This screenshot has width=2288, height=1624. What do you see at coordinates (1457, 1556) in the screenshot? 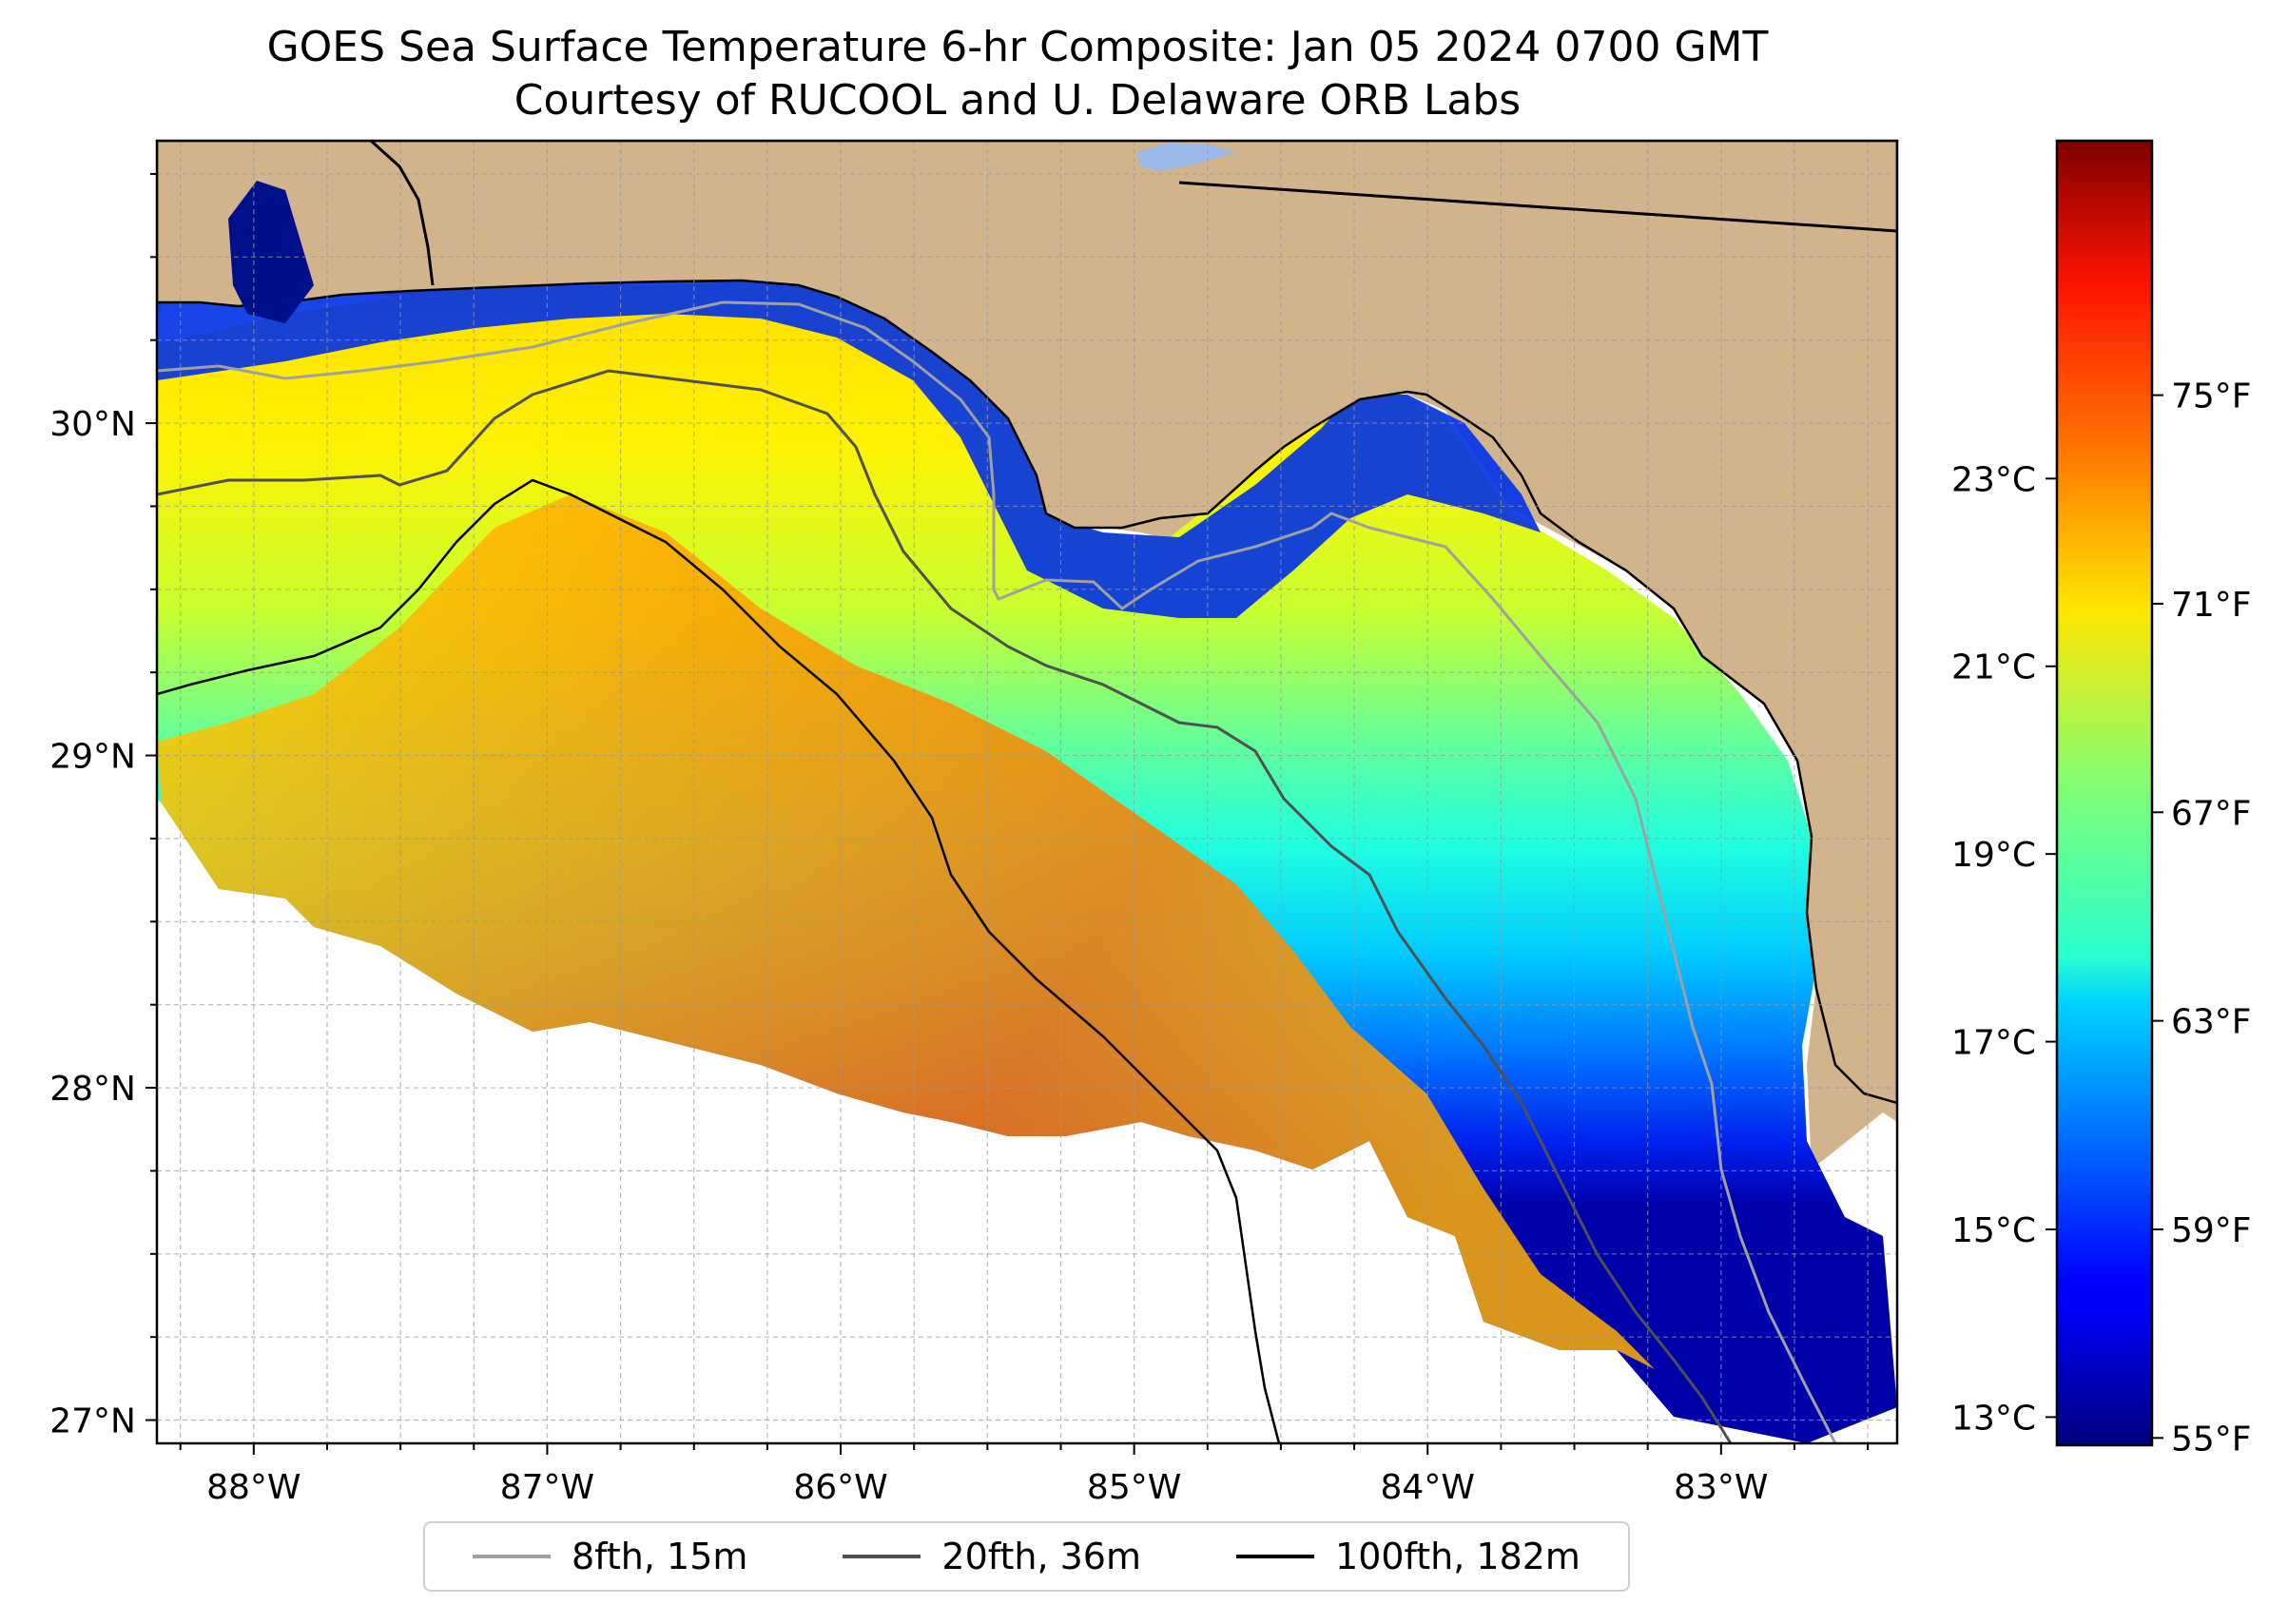
I see `legend-label-100fth: 100fth, 182m` at bounding box center [1457, 1556].